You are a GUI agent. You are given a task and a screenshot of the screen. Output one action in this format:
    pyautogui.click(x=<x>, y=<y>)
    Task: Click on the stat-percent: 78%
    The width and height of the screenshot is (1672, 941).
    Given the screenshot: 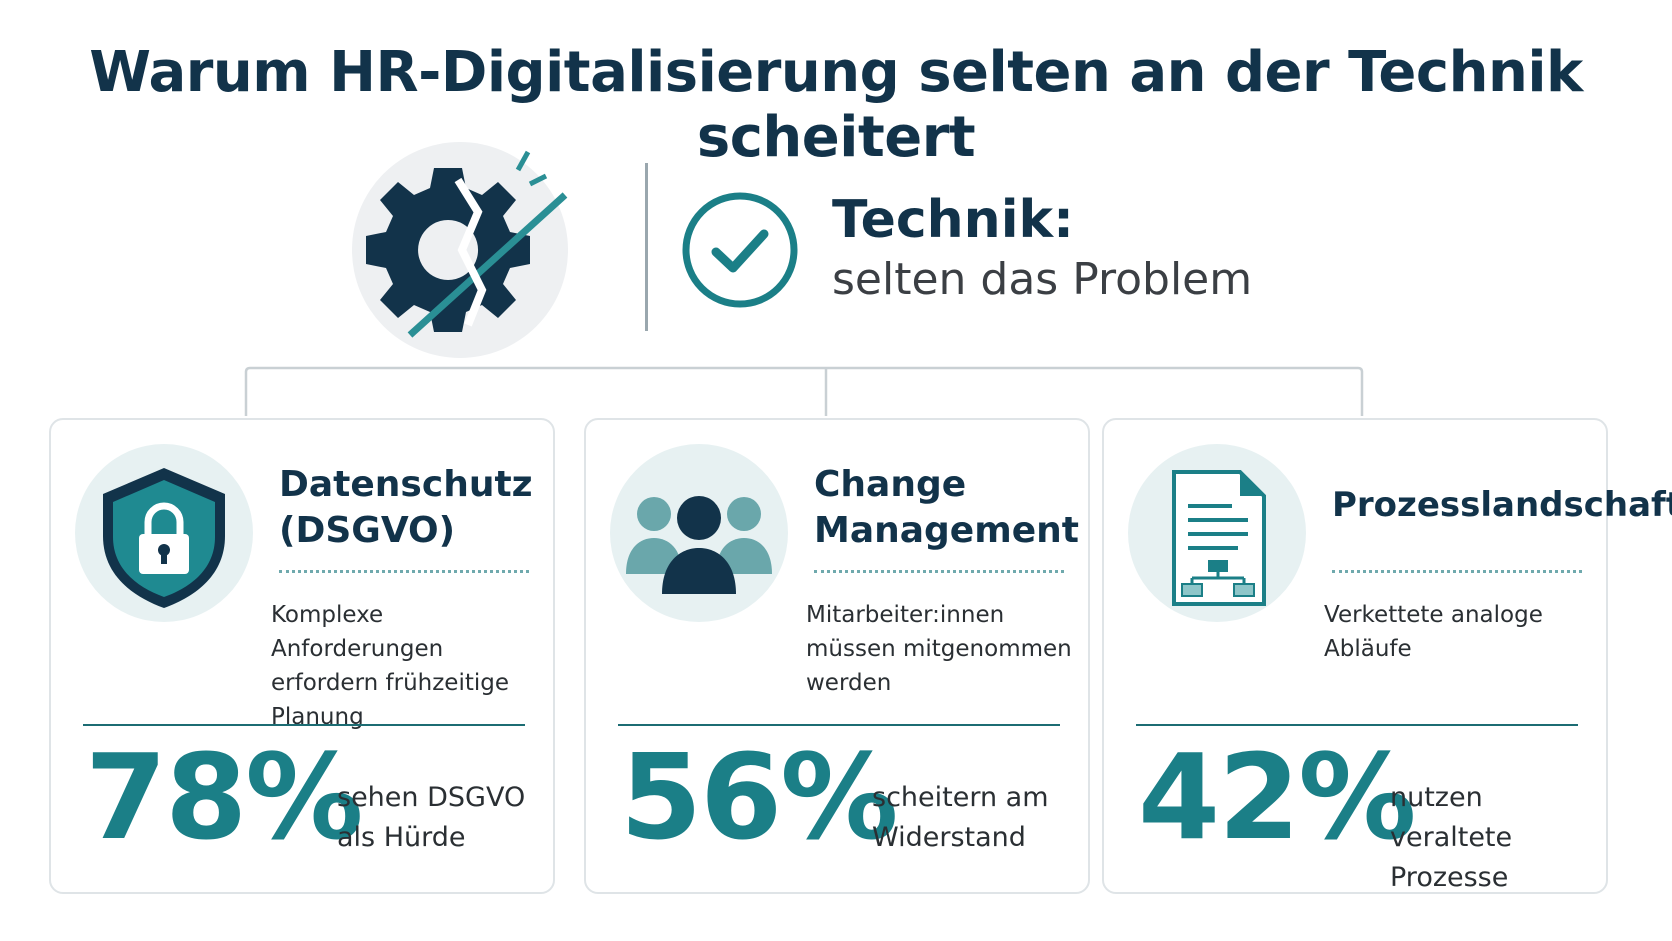 What is the action you would take?
    pyautogui.click(x=224, y=797)
    